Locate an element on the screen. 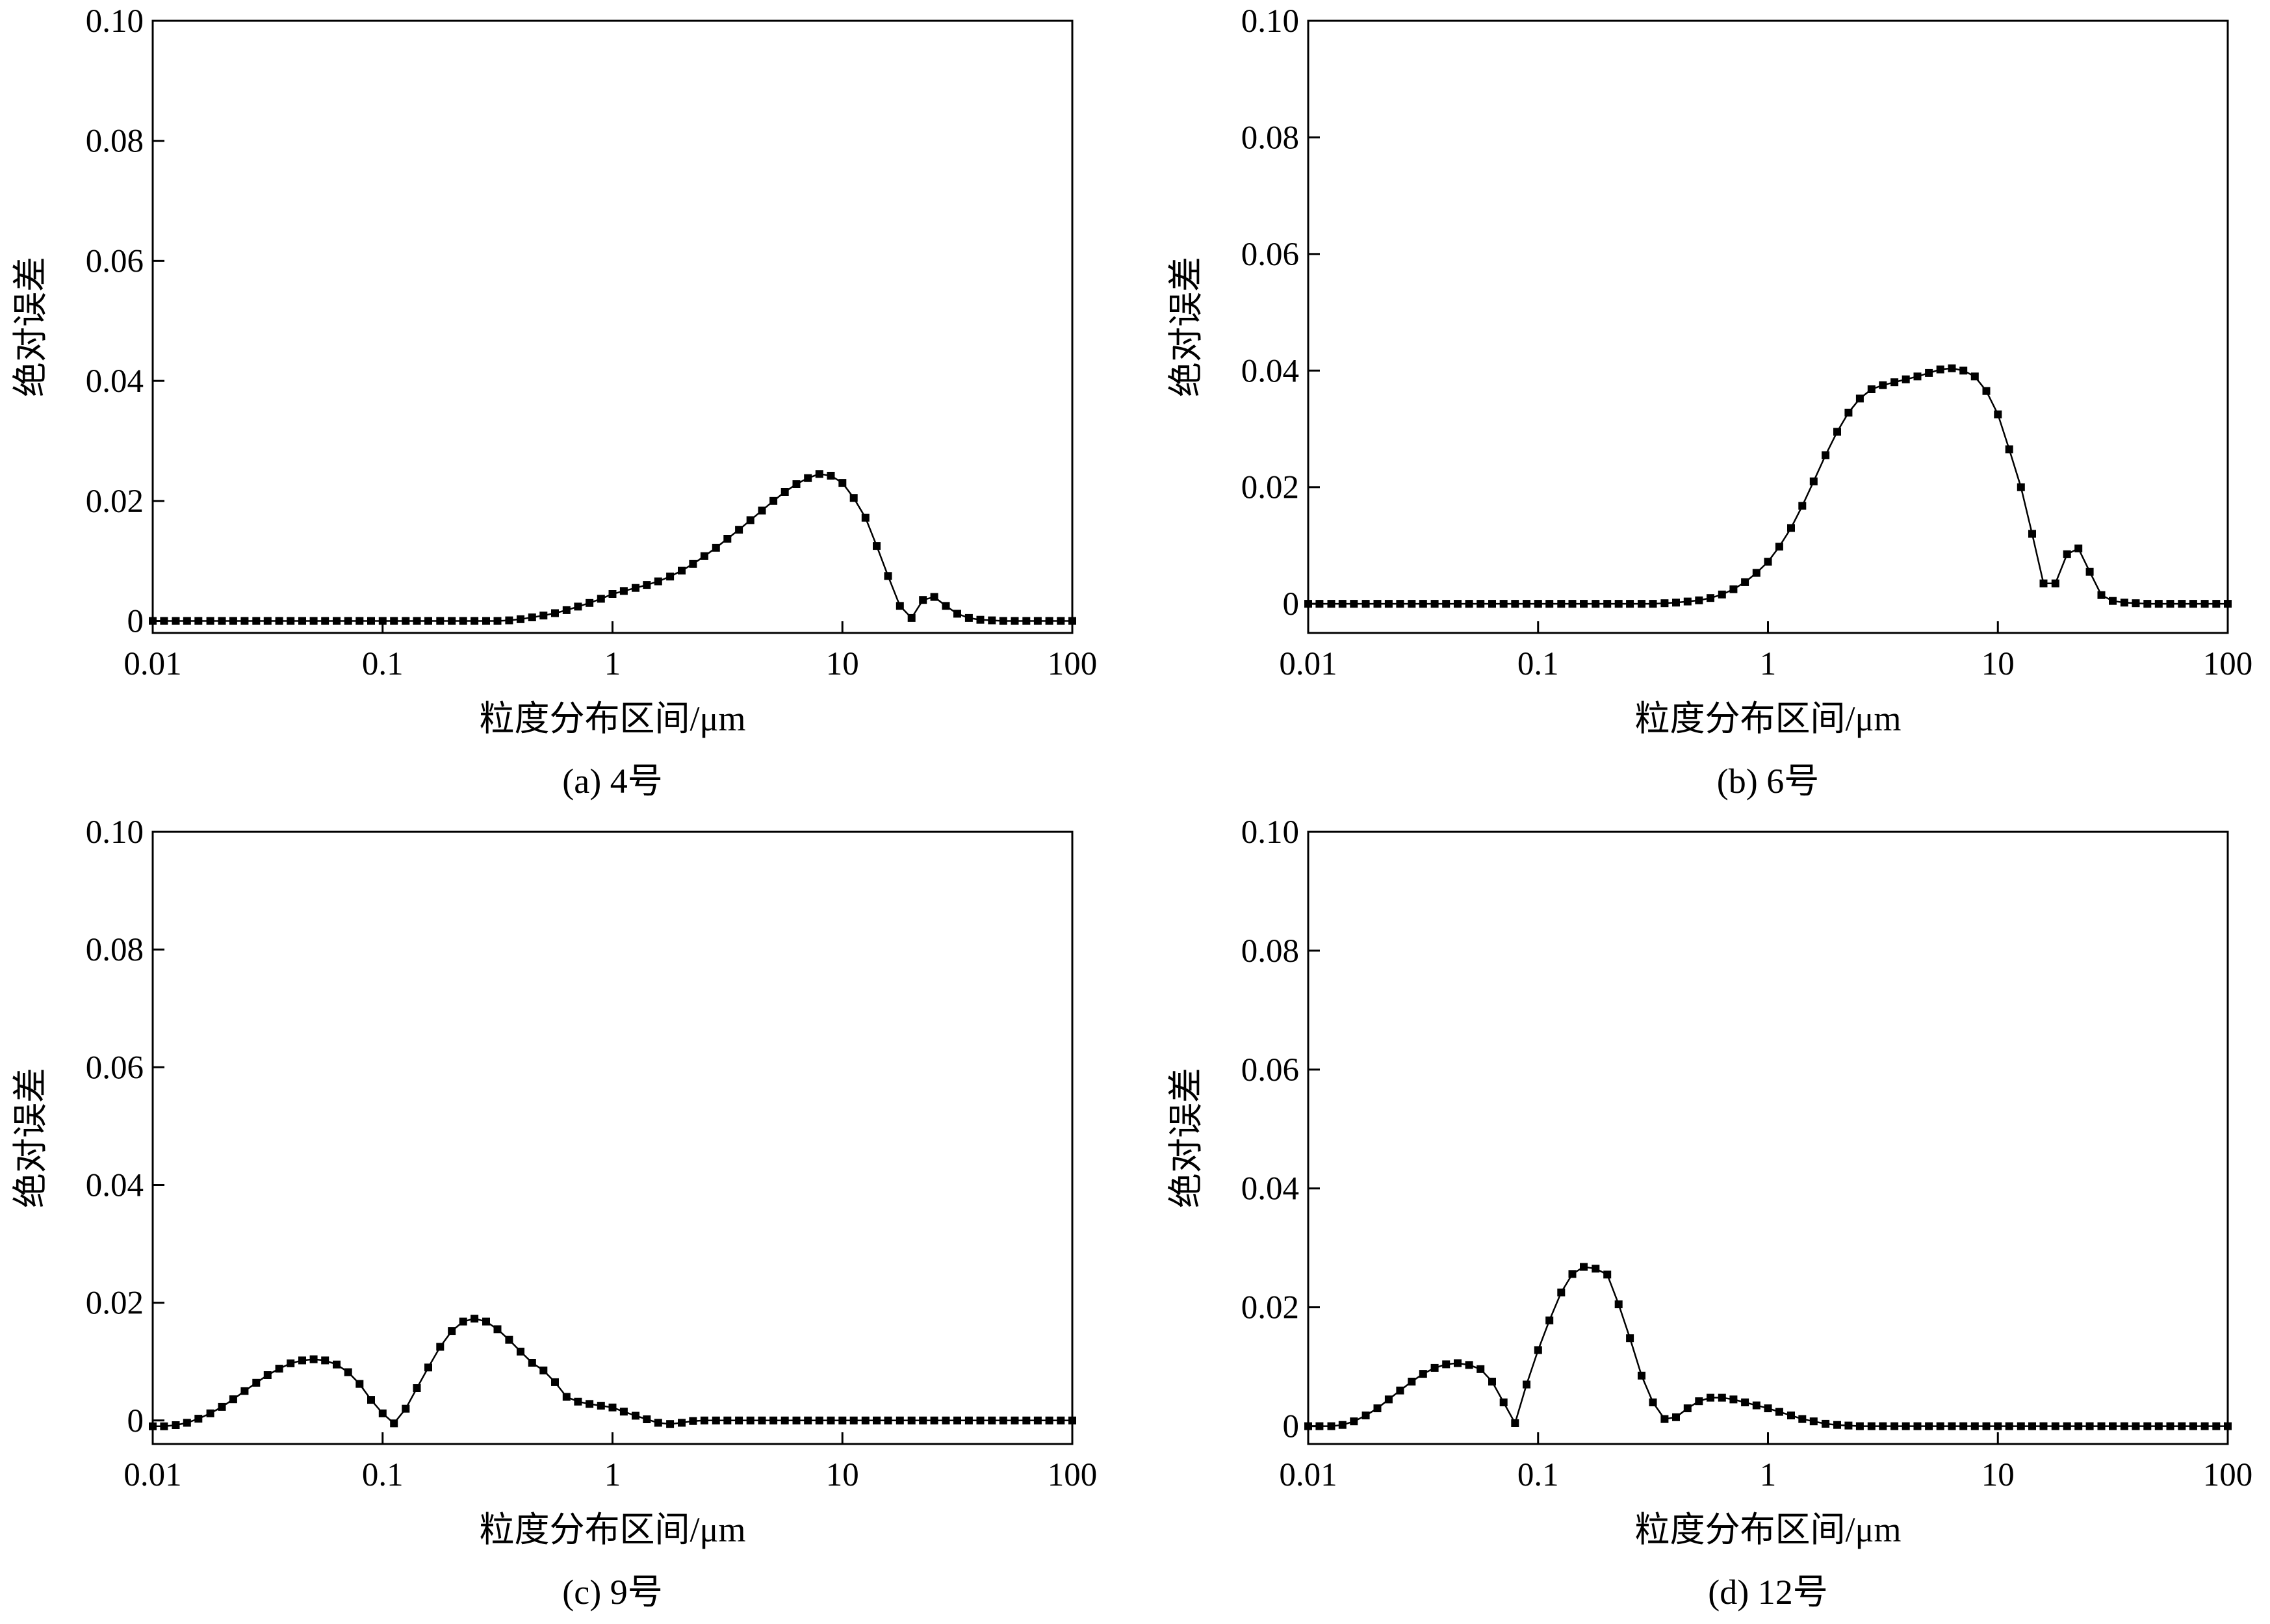  y-tick-label-d: 0.06 is located at coordinates (1270, 1070).